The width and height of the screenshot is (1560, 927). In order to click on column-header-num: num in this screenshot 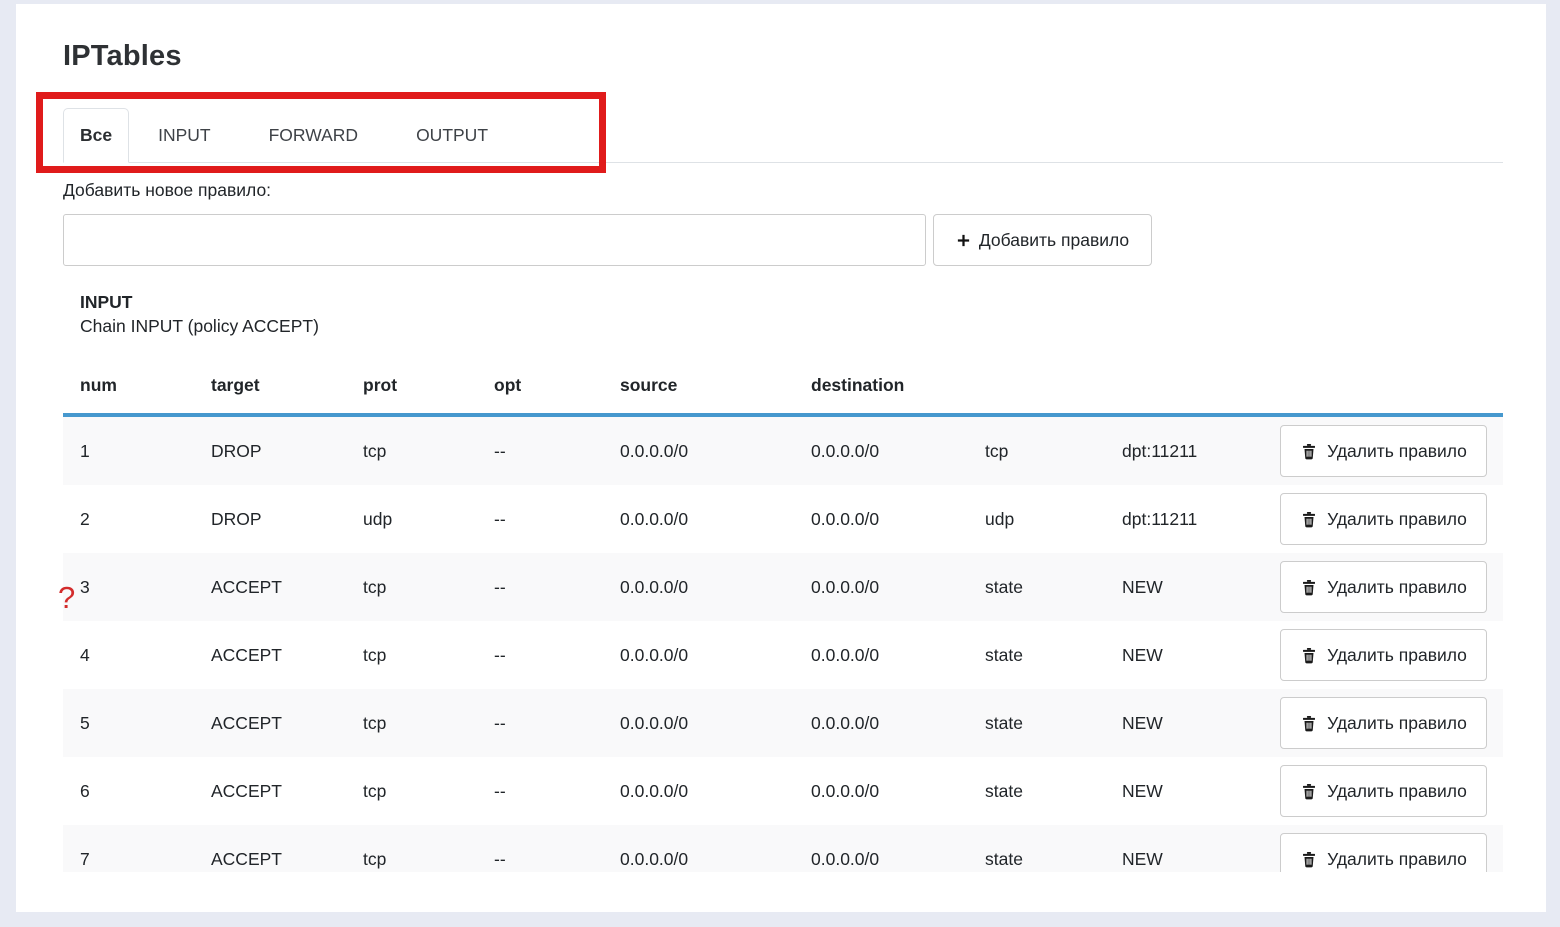, I will do `click(128, 387)`.